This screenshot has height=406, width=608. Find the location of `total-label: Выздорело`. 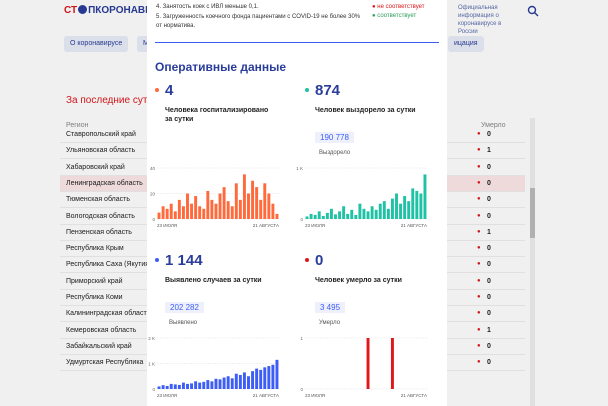

total-label: Выздорело is located at coordinates (335, 153).